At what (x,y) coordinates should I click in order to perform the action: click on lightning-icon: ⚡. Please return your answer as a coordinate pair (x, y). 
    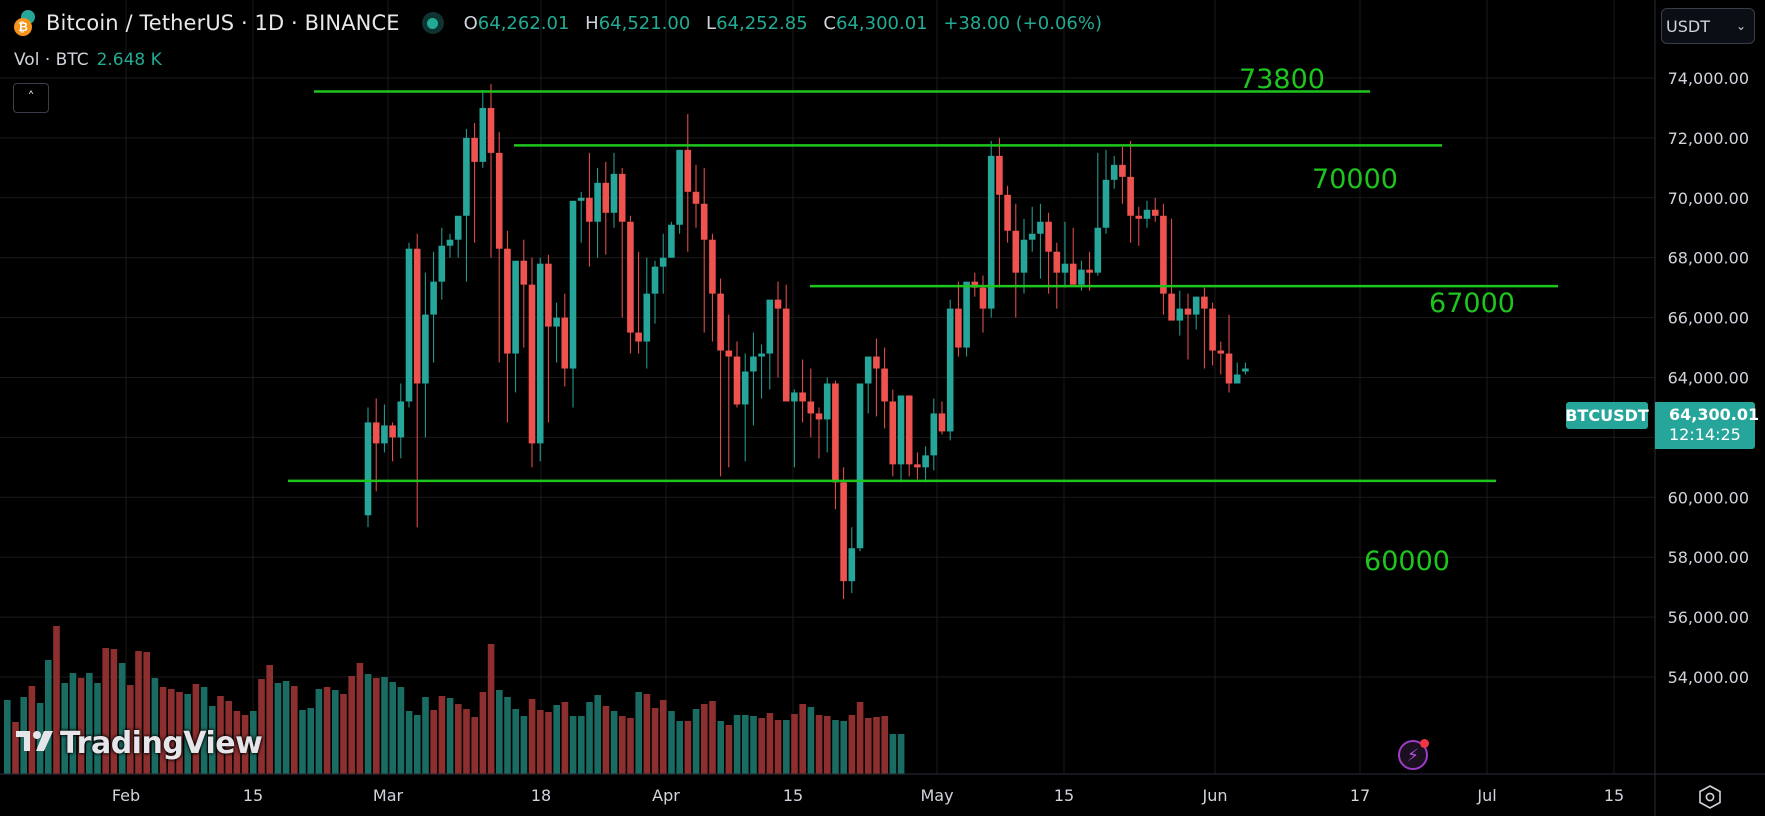
    Looking at the image, I should click on (1413, 756).